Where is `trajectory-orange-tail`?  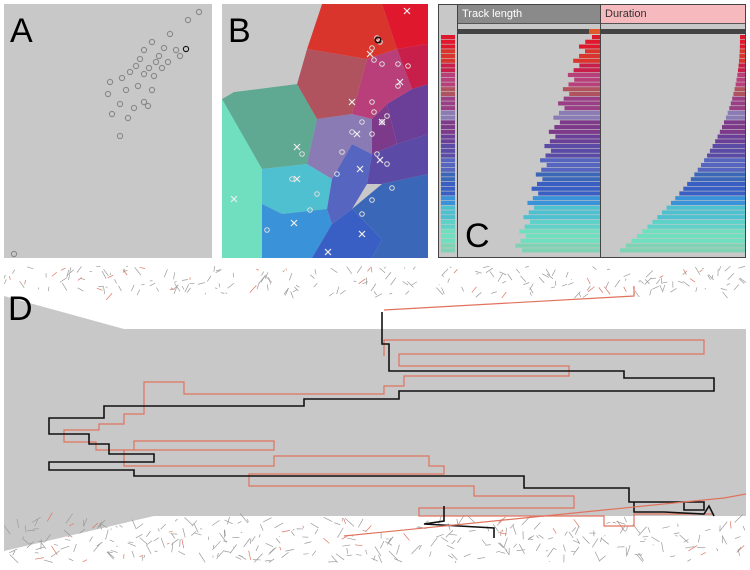
trajectory-orange-tail is located at coordinates (544, 515).